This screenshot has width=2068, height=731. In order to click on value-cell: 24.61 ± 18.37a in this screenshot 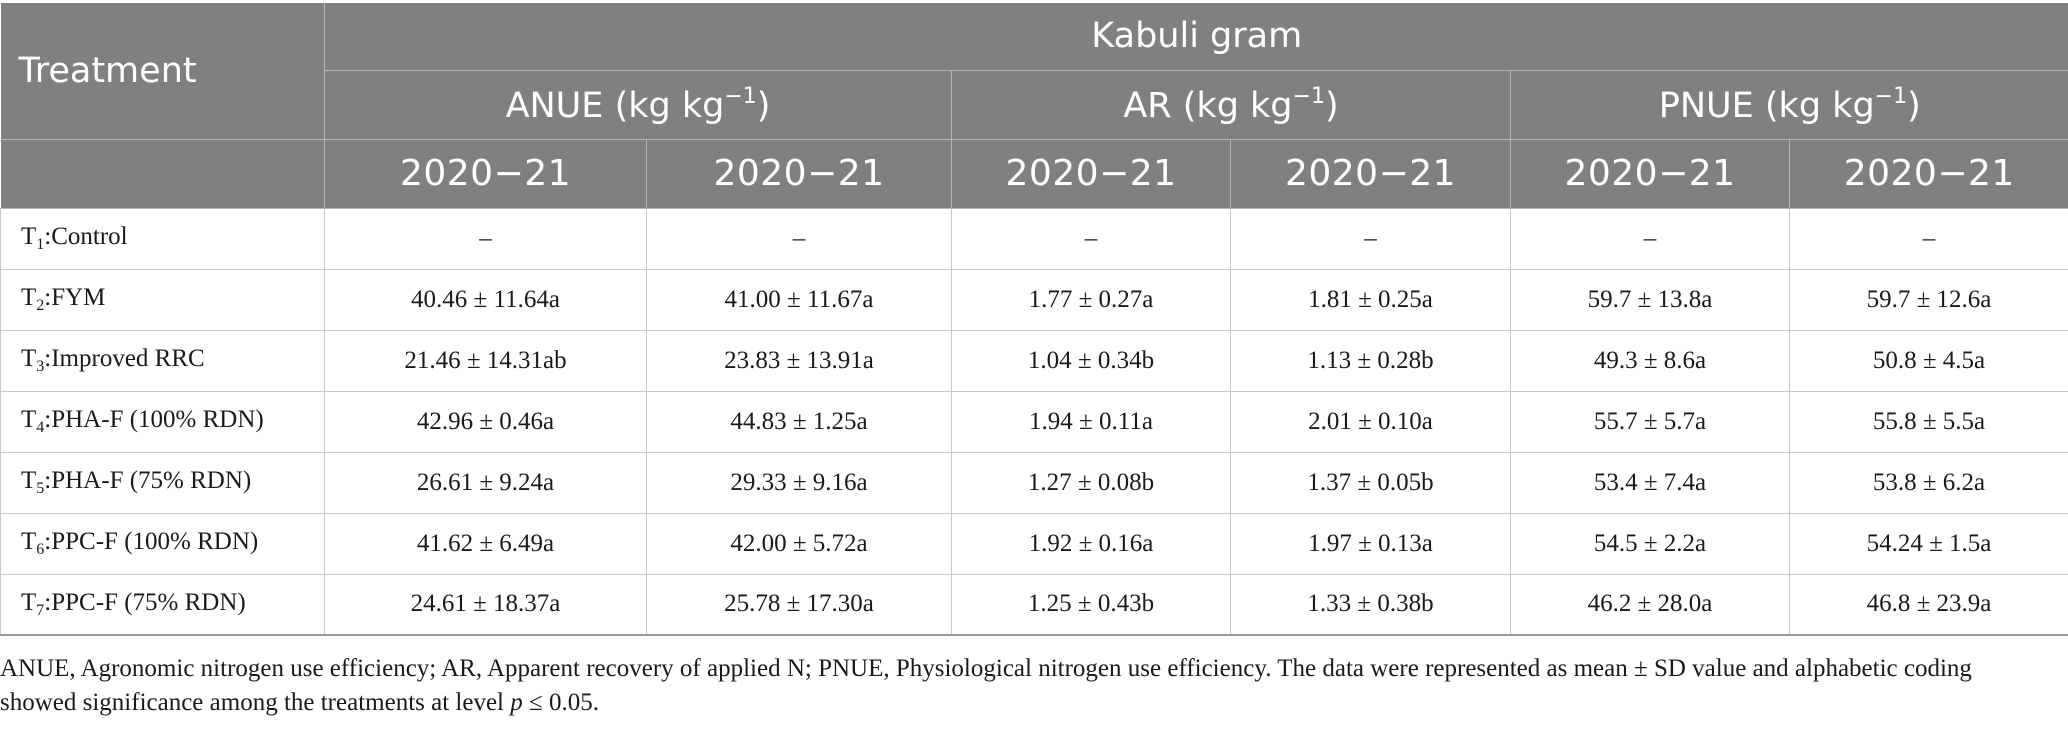, I will do `click(485, 605)`.